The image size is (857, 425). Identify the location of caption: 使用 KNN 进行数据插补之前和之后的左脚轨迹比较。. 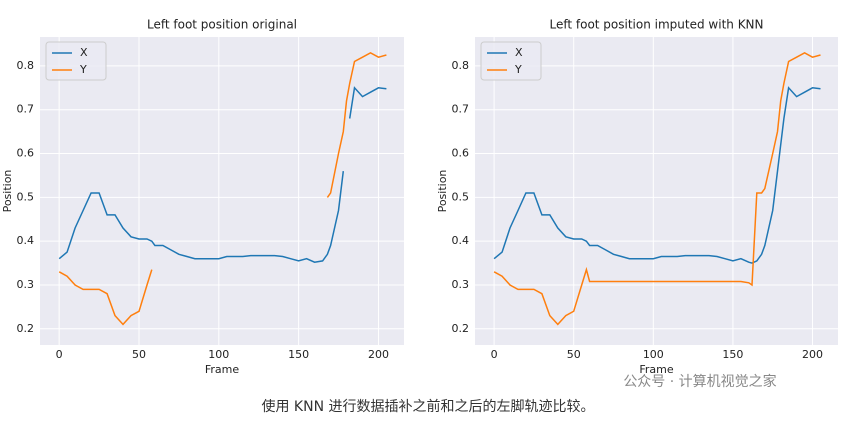
(427, 406).